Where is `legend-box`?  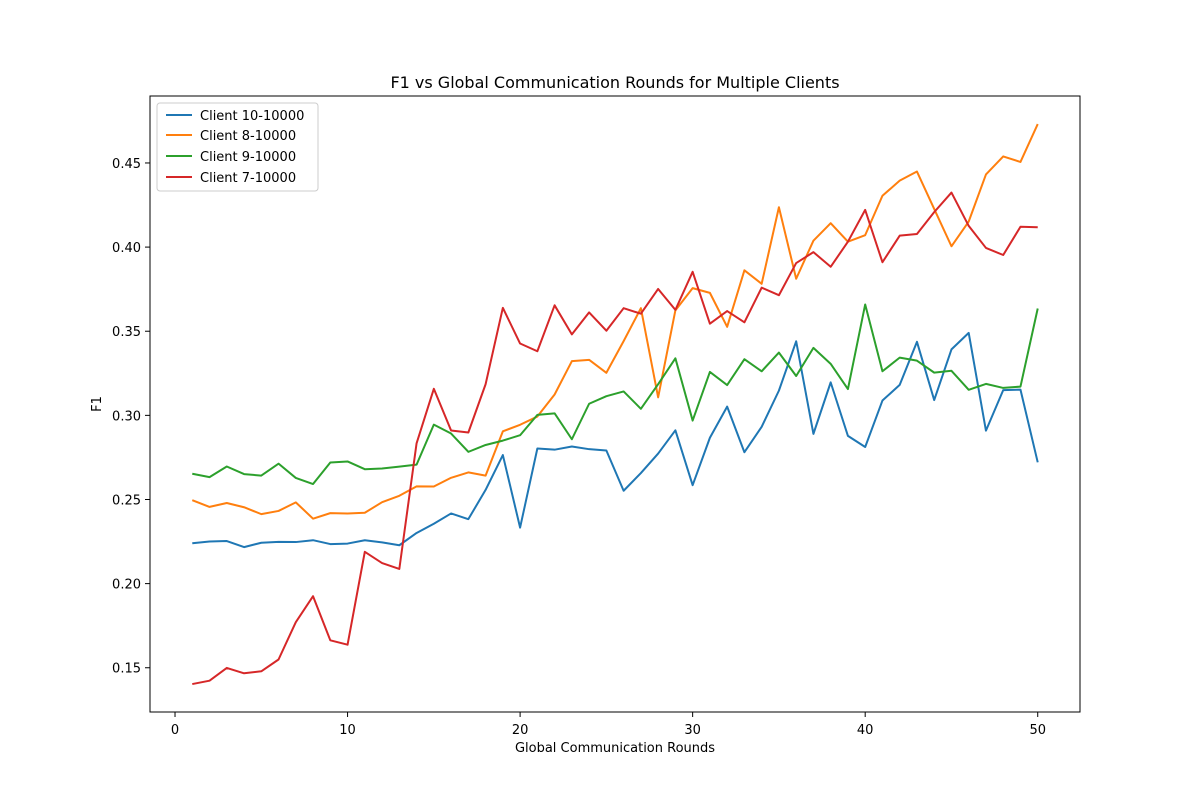 legend-box is located at coordinates (237, 147).